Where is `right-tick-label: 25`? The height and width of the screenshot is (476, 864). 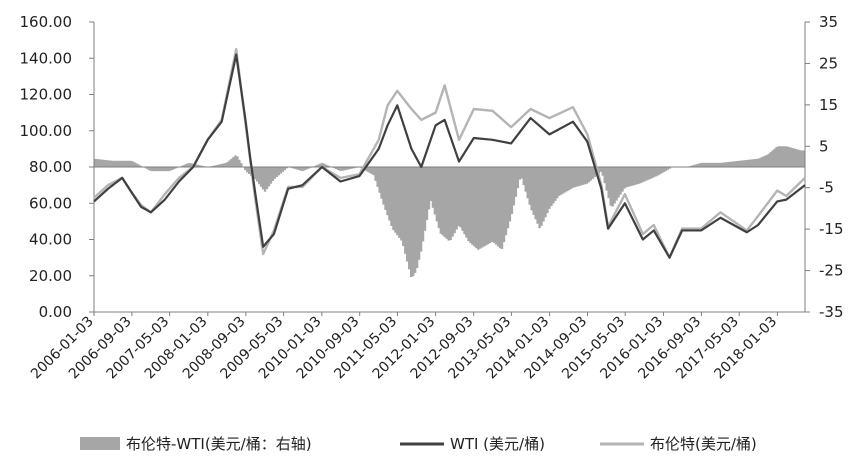
right-tick-label: 25 is located at coordinates (828, 63).